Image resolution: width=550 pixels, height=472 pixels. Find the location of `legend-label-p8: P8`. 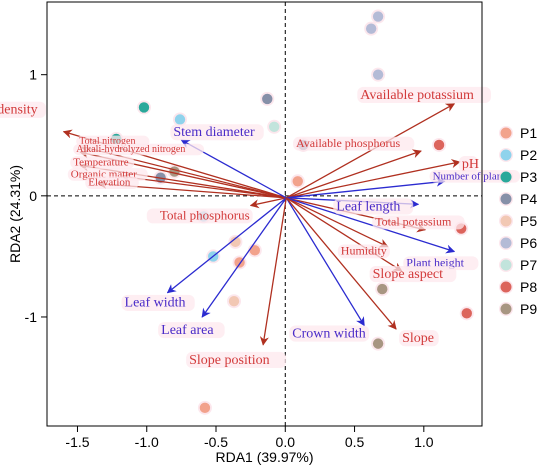

legend-label-p8: P8 is located at coordinates (528, 287).